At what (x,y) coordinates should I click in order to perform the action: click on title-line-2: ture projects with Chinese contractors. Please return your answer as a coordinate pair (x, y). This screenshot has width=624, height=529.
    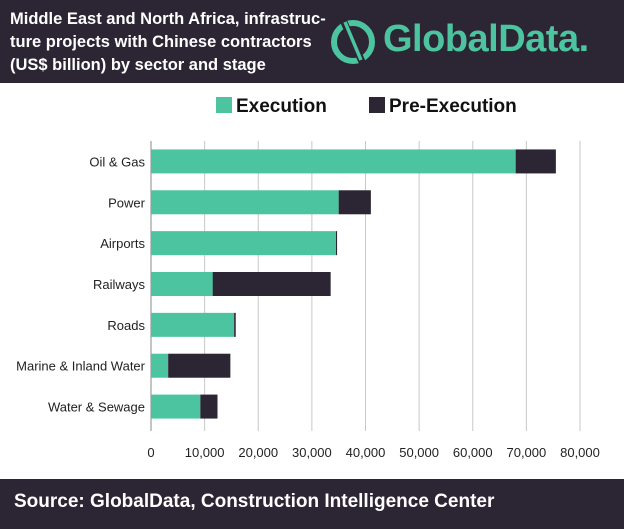
    Looking at the image, I should click on (161, 42).